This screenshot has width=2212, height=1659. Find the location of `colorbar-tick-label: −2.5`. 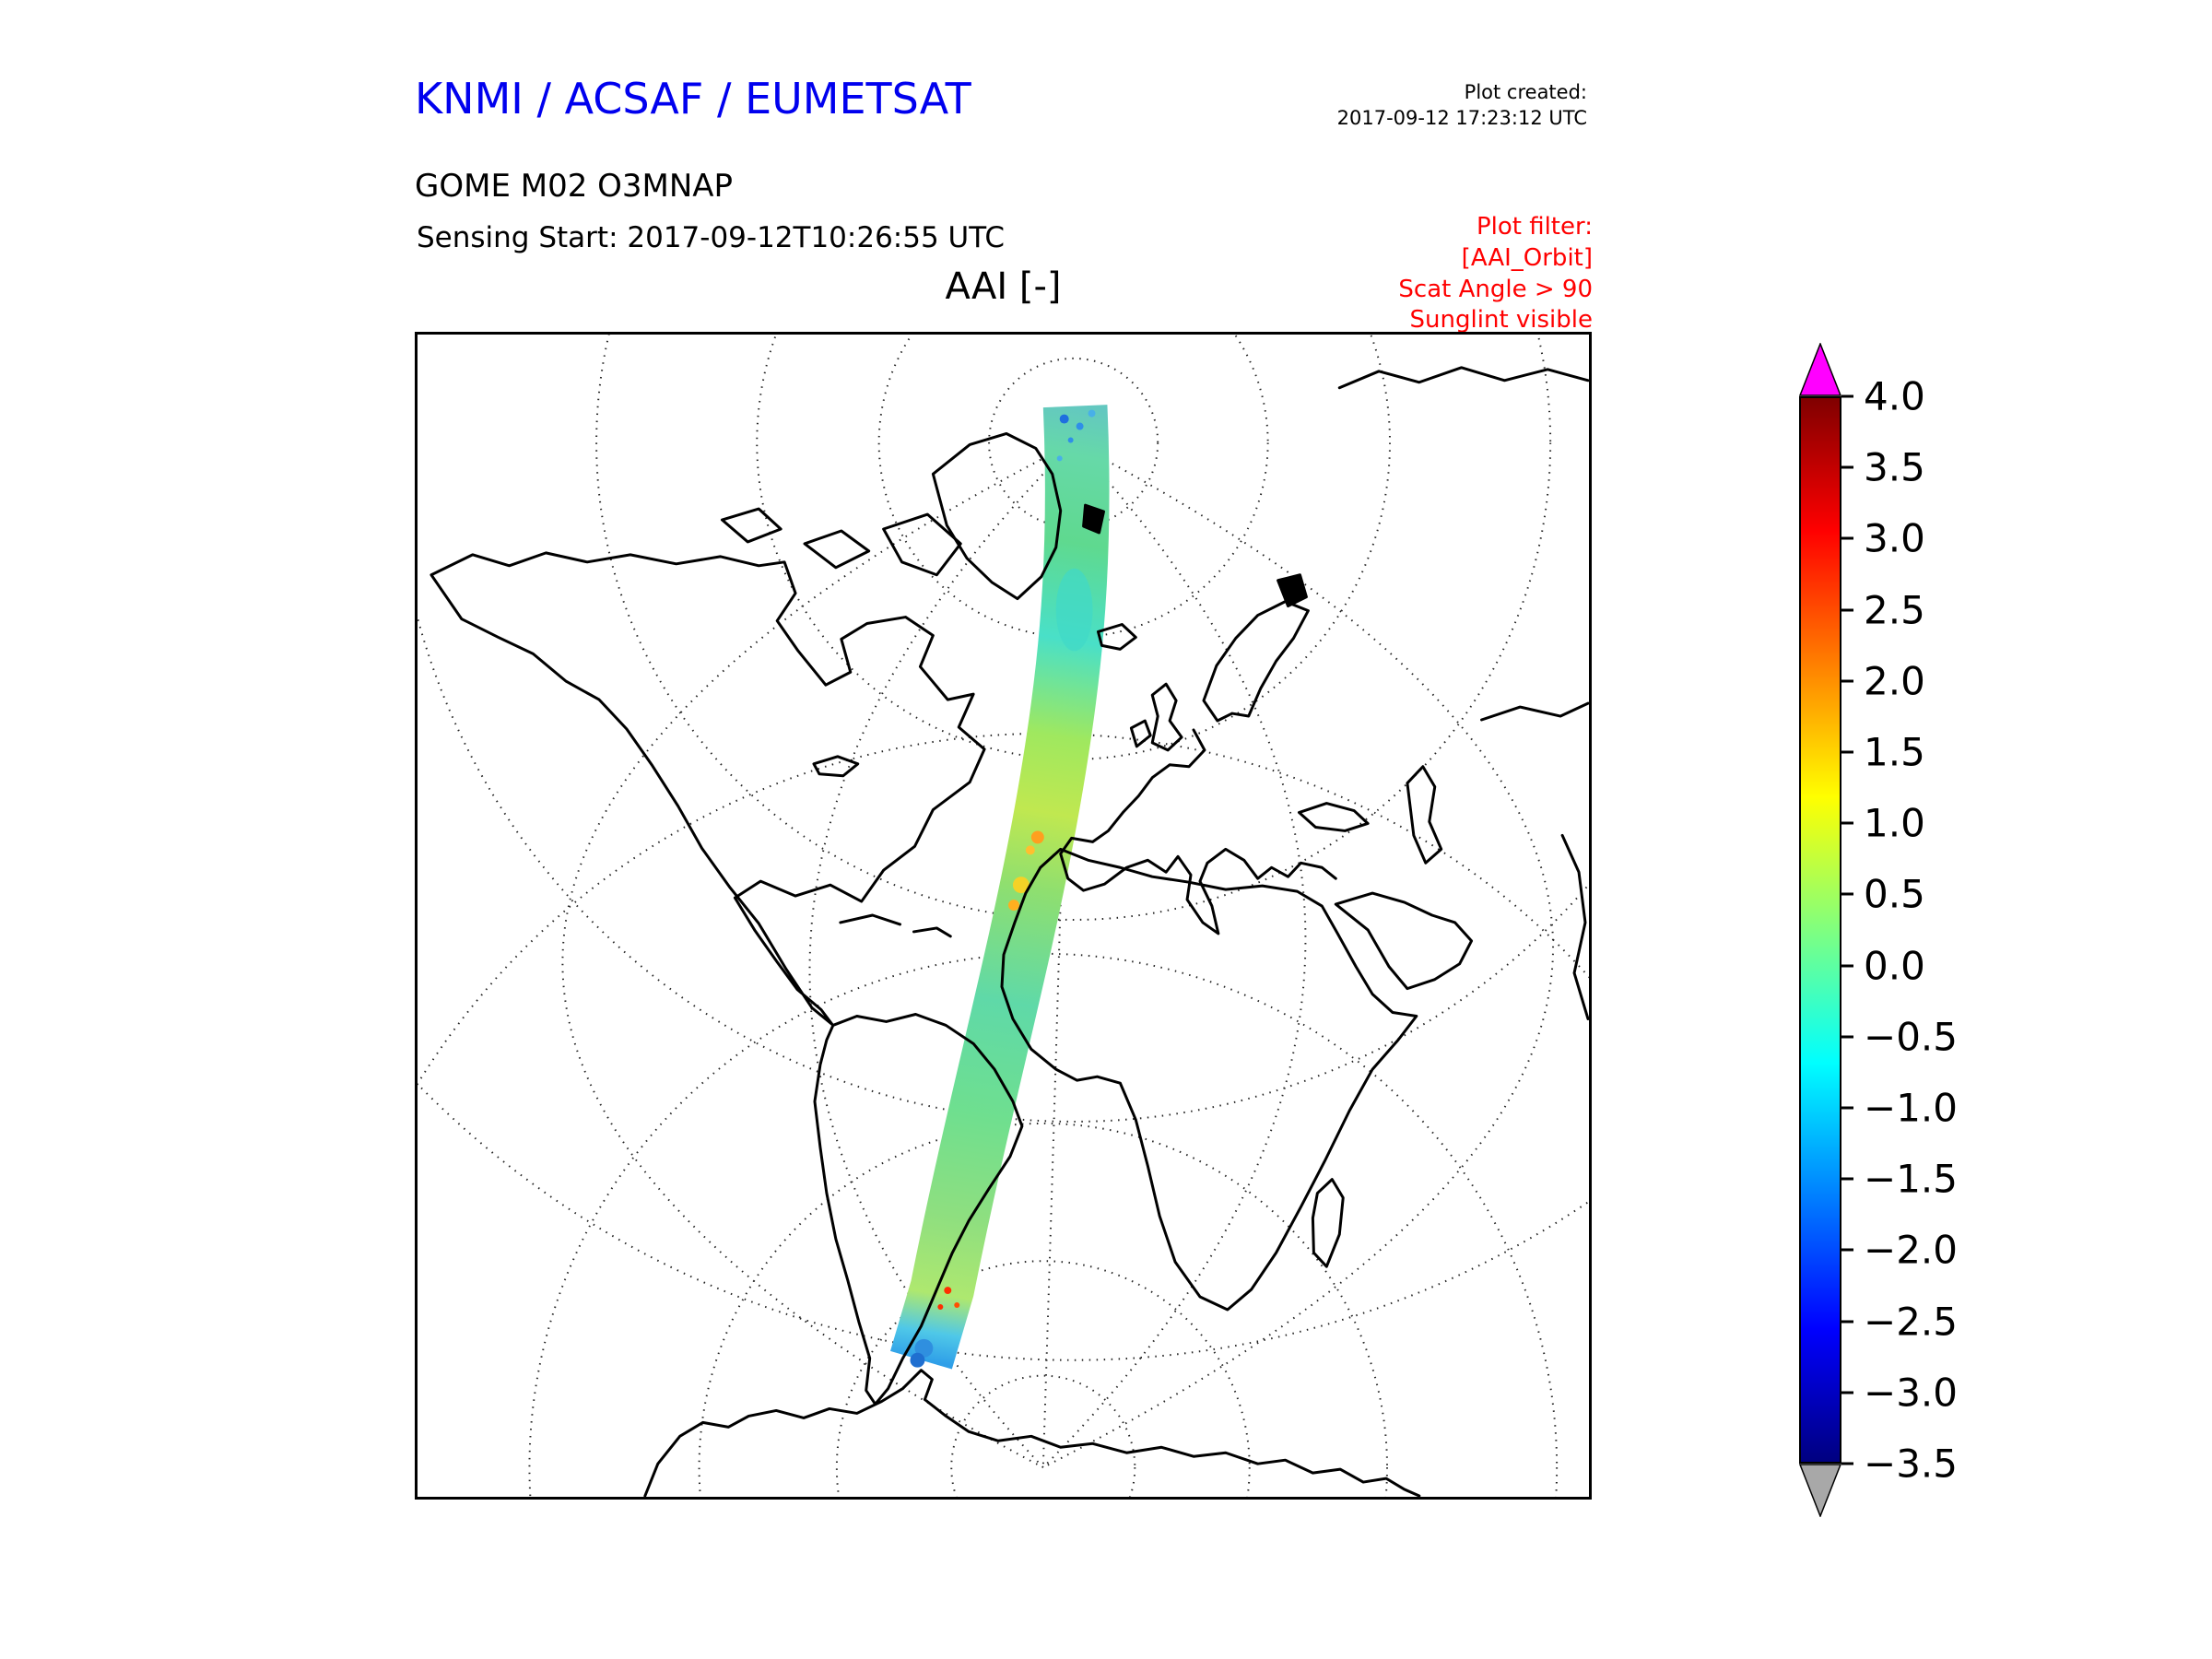

colorbar-tick-label: −2.5 is located at coordinates (1911, 1322).